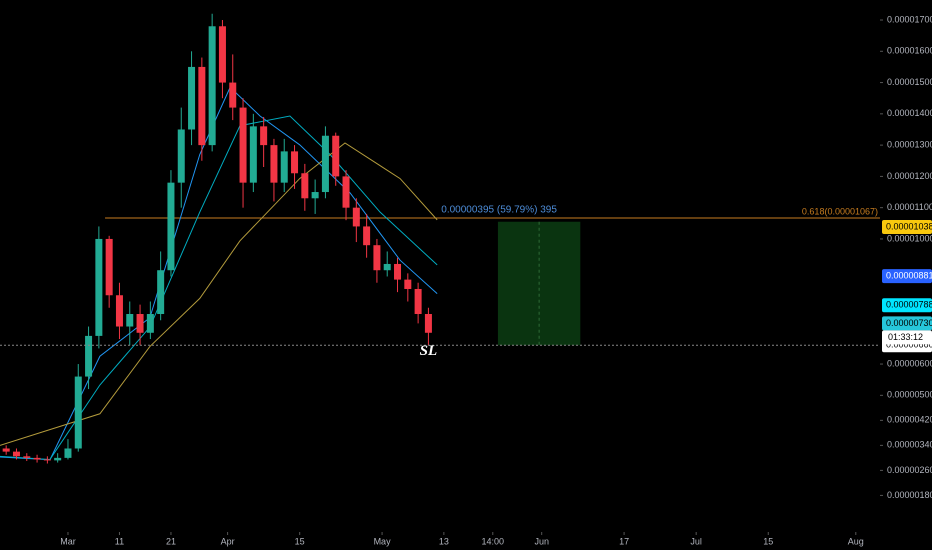 This screenshot has height=550, width=932. Describe the element at coordinates (909, 445) in the screenshot. I see `y-tick-label: 0.00000340` at that location.